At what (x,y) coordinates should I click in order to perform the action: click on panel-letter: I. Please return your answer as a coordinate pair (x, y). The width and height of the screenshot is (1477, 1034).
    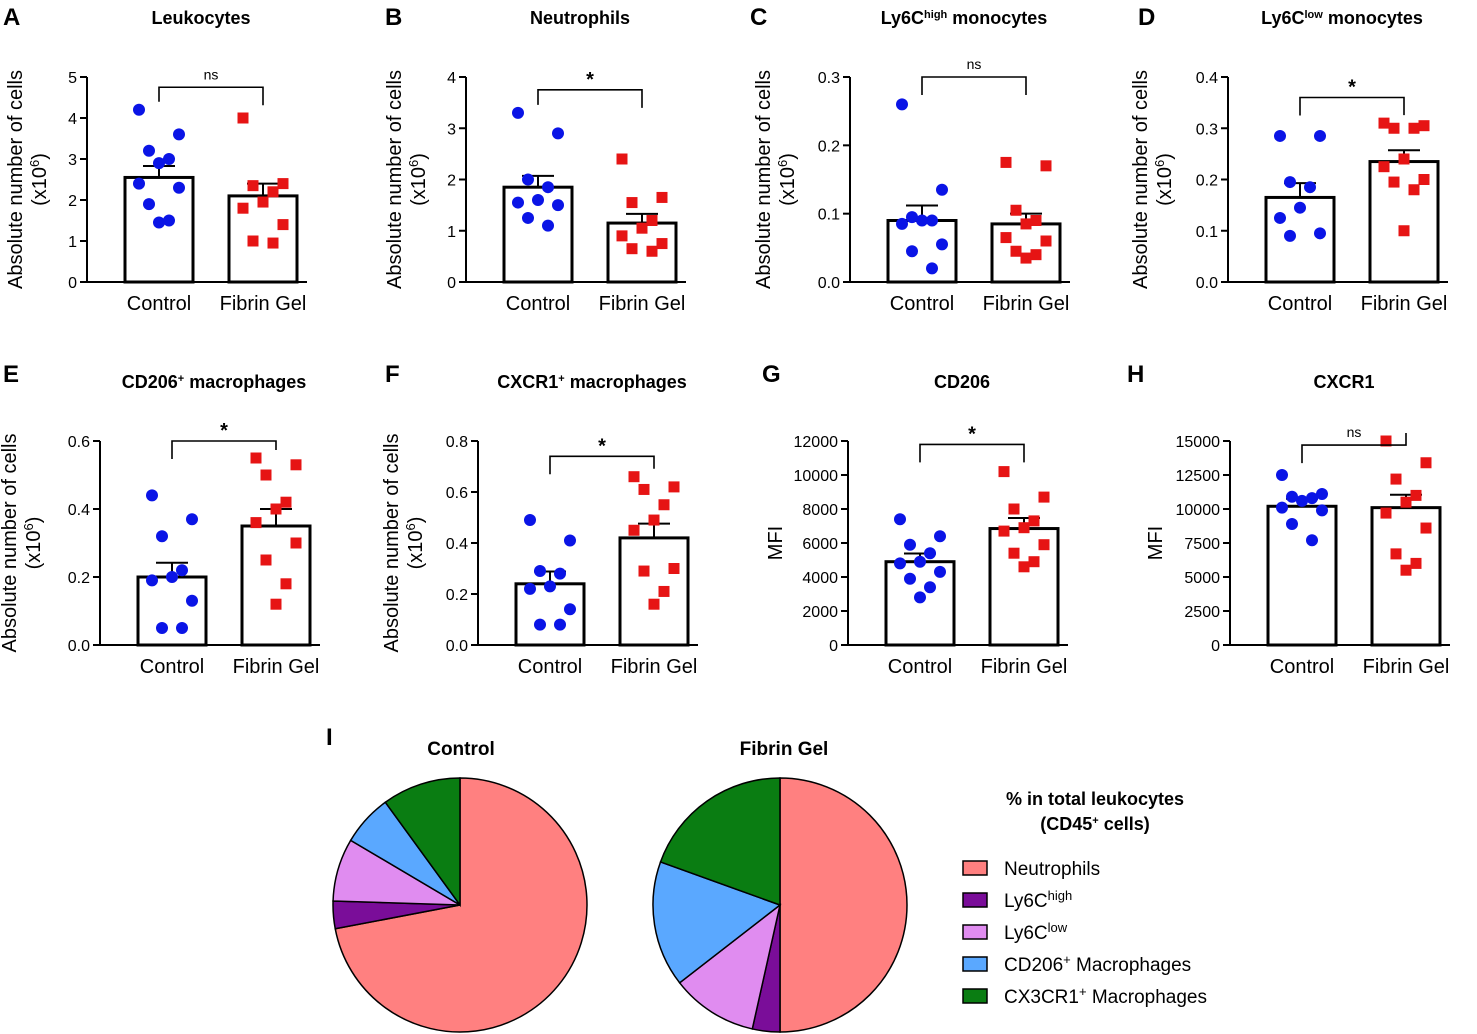
    Looking at the image, I should click on (329, 737).